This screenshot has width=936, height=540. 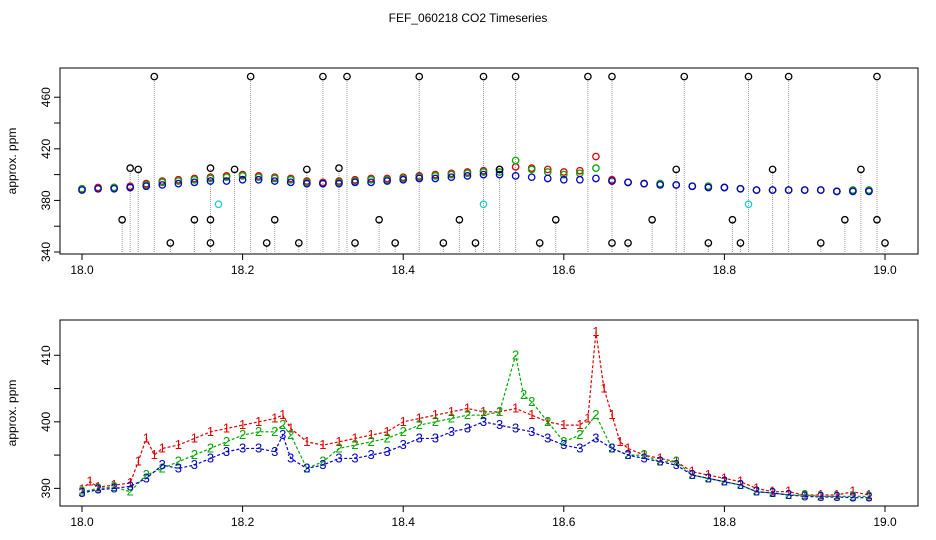 What do you see at coordinates (468, 18) in the screenshot?
I see `figure-title: FEF_060218 CO2 Timeseries` at bounding box center [468, 18].